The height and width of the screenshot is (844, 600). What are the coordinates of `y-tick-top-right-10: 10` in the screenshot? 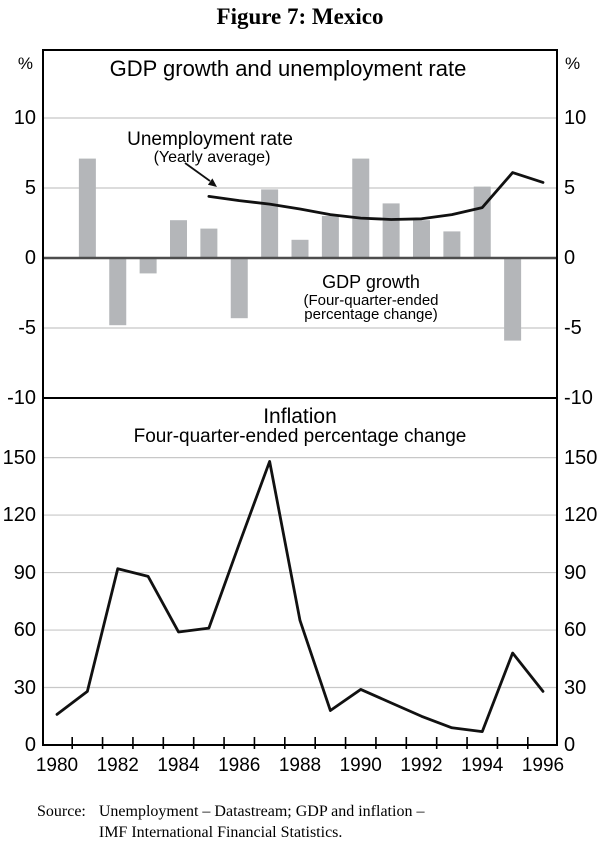 It's located at (575, 118).